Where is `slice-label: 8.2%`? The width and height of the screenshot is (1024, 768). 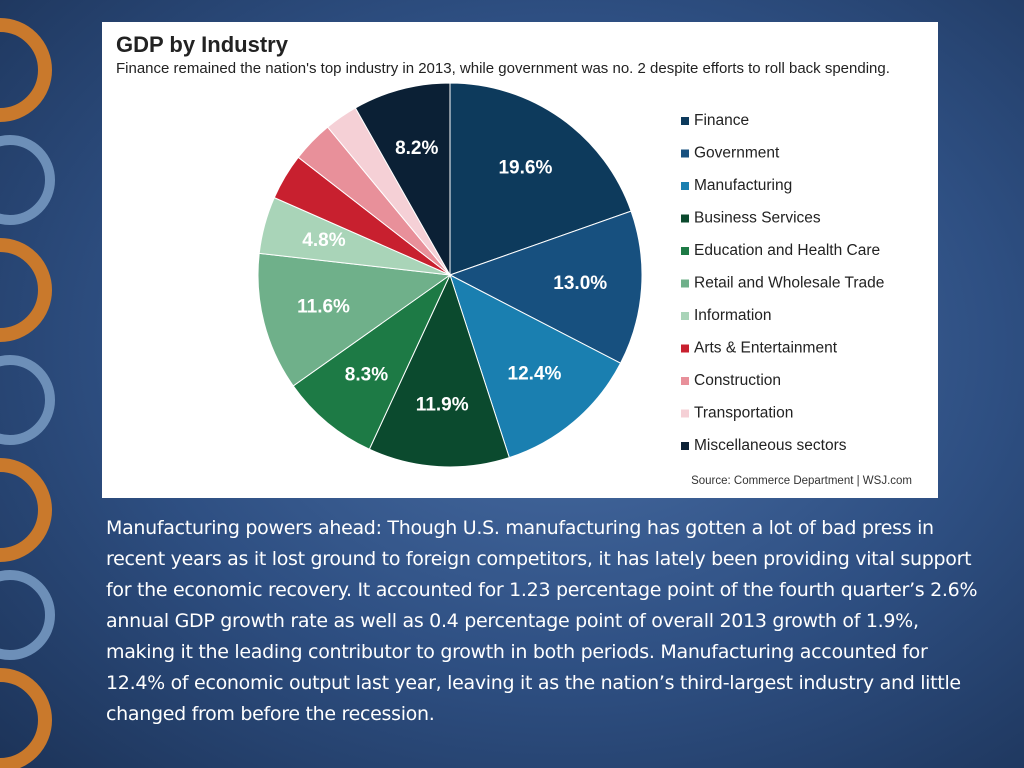
slice-label: 8.2% is located at coordinates (416, 148).